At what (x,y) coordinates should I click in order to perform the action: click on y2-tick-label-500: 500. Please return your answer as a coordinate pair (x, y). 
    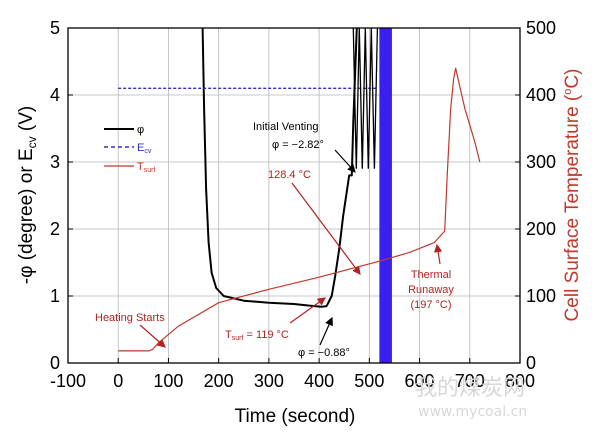
    Looking at the image, I should click on (541, 28).